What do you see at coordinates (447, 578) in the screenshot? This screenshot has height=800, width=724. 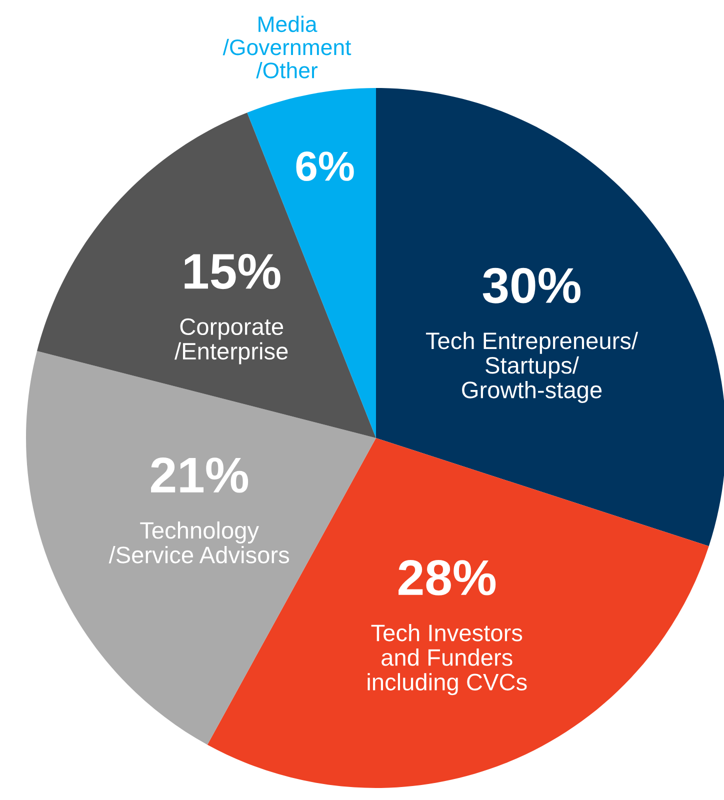 I see `data-label: 28%` at bounding box center [447, 578].